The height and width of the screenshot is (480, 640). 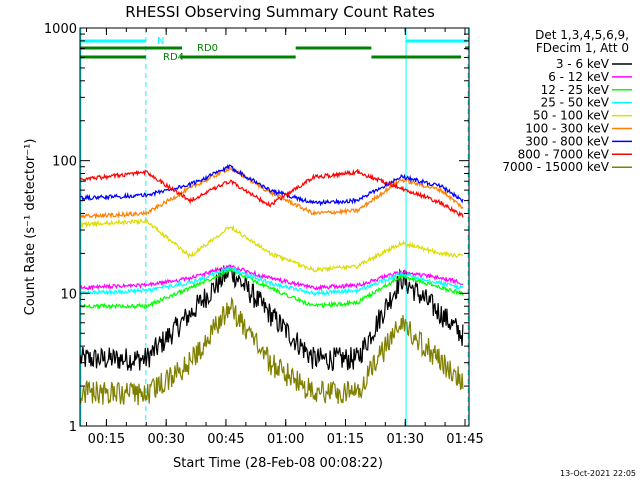 I want to click on x-tick-label: 01:45, so click(x=464, y=439).